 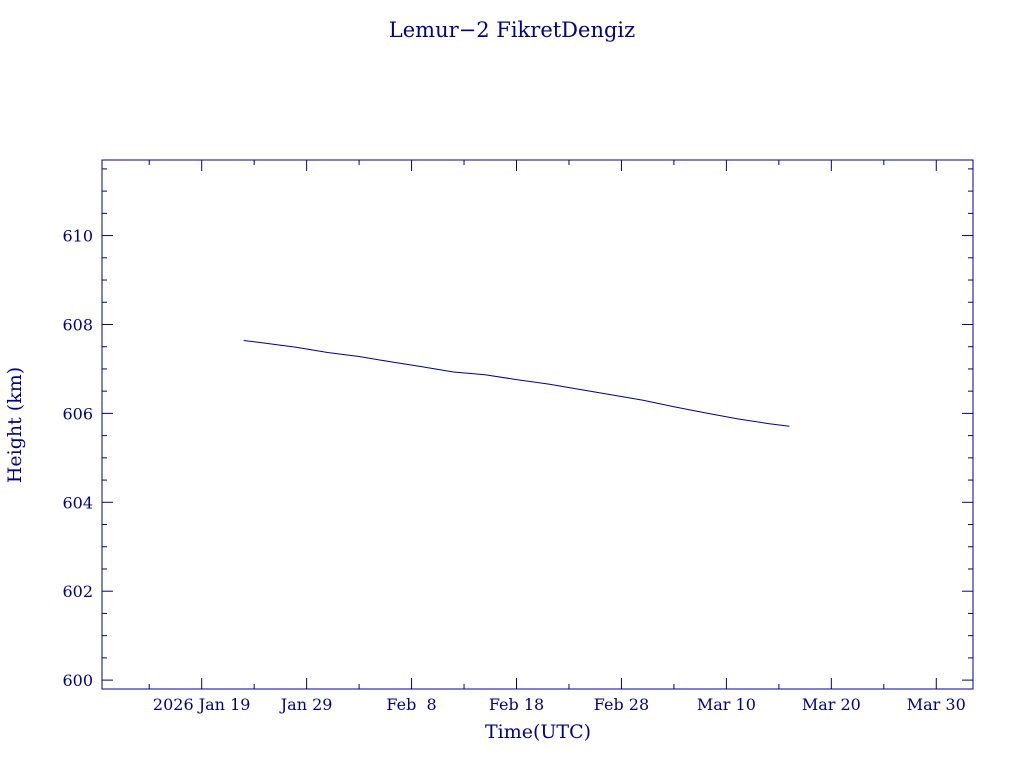 What do you see at coordinates (77, 680) in the screenshot?
I see `y-tick-label: 600` at bounding box center [77, 680].